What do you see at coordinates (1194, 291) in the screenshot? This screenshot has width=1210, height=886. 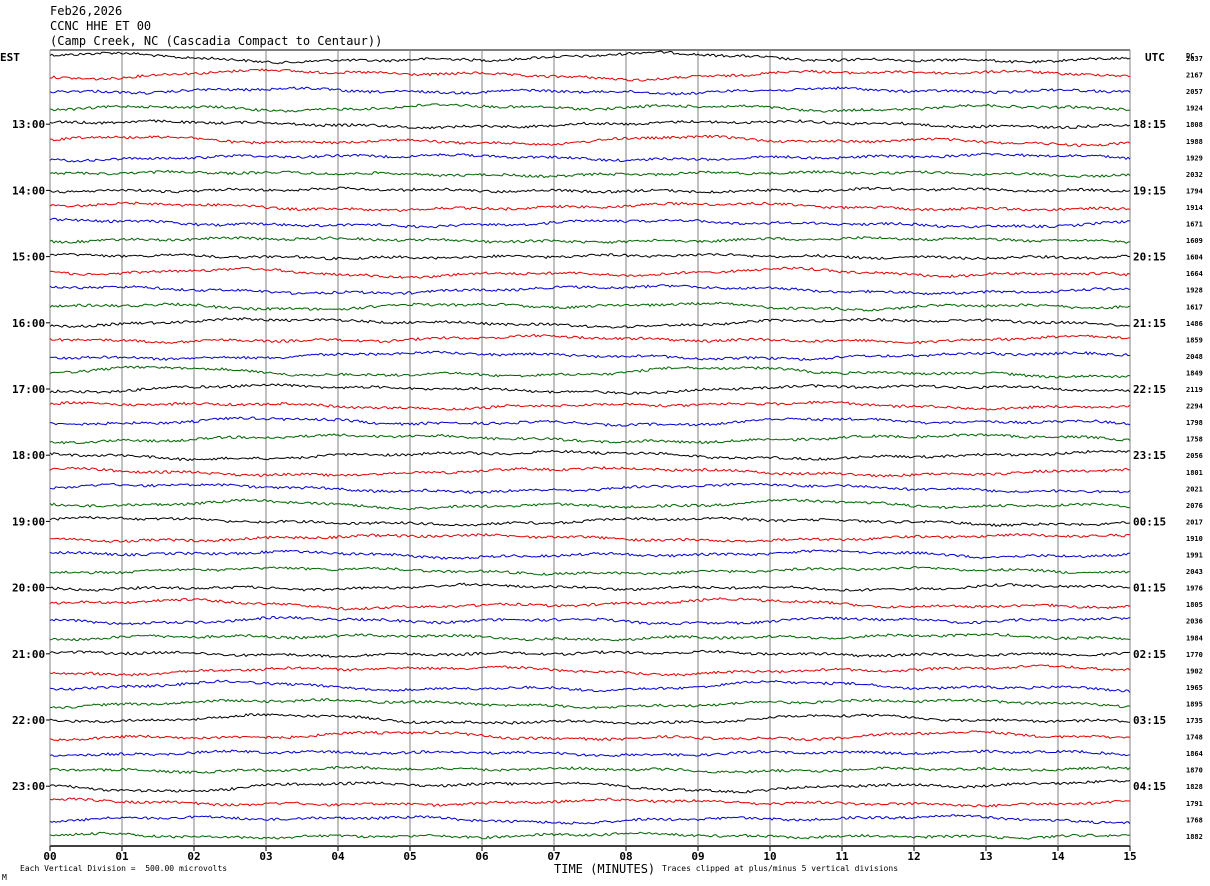 I see `dc-offset-label: 1928` at bounding box center [1194, 291].